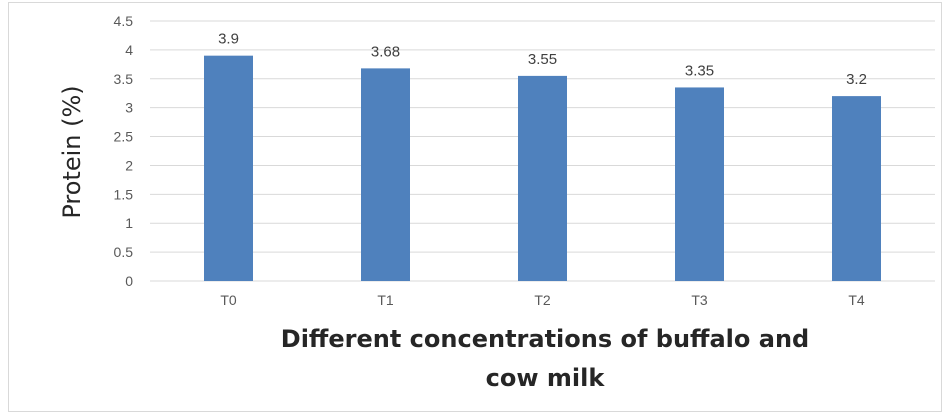 This screenshot has width=951, height=416. Describe the element at coordinates (124, 137) in the screenshot. I see `y-tick-label: 2.5` at that location.